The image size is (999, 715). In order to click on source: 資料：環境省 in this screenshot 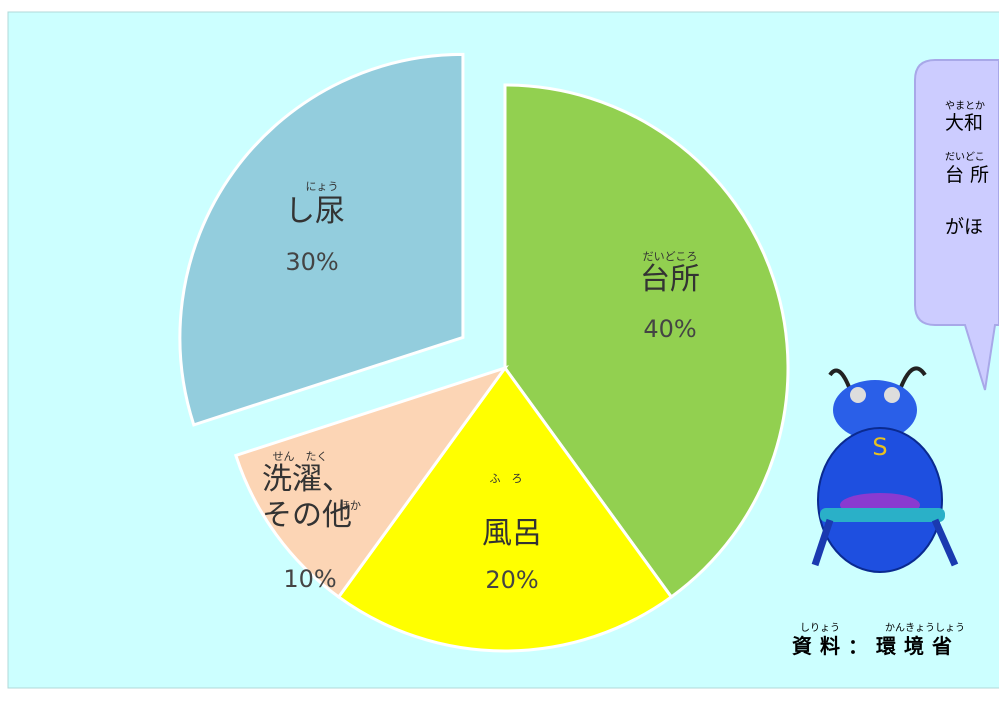, I will do `click(876, 646)`.